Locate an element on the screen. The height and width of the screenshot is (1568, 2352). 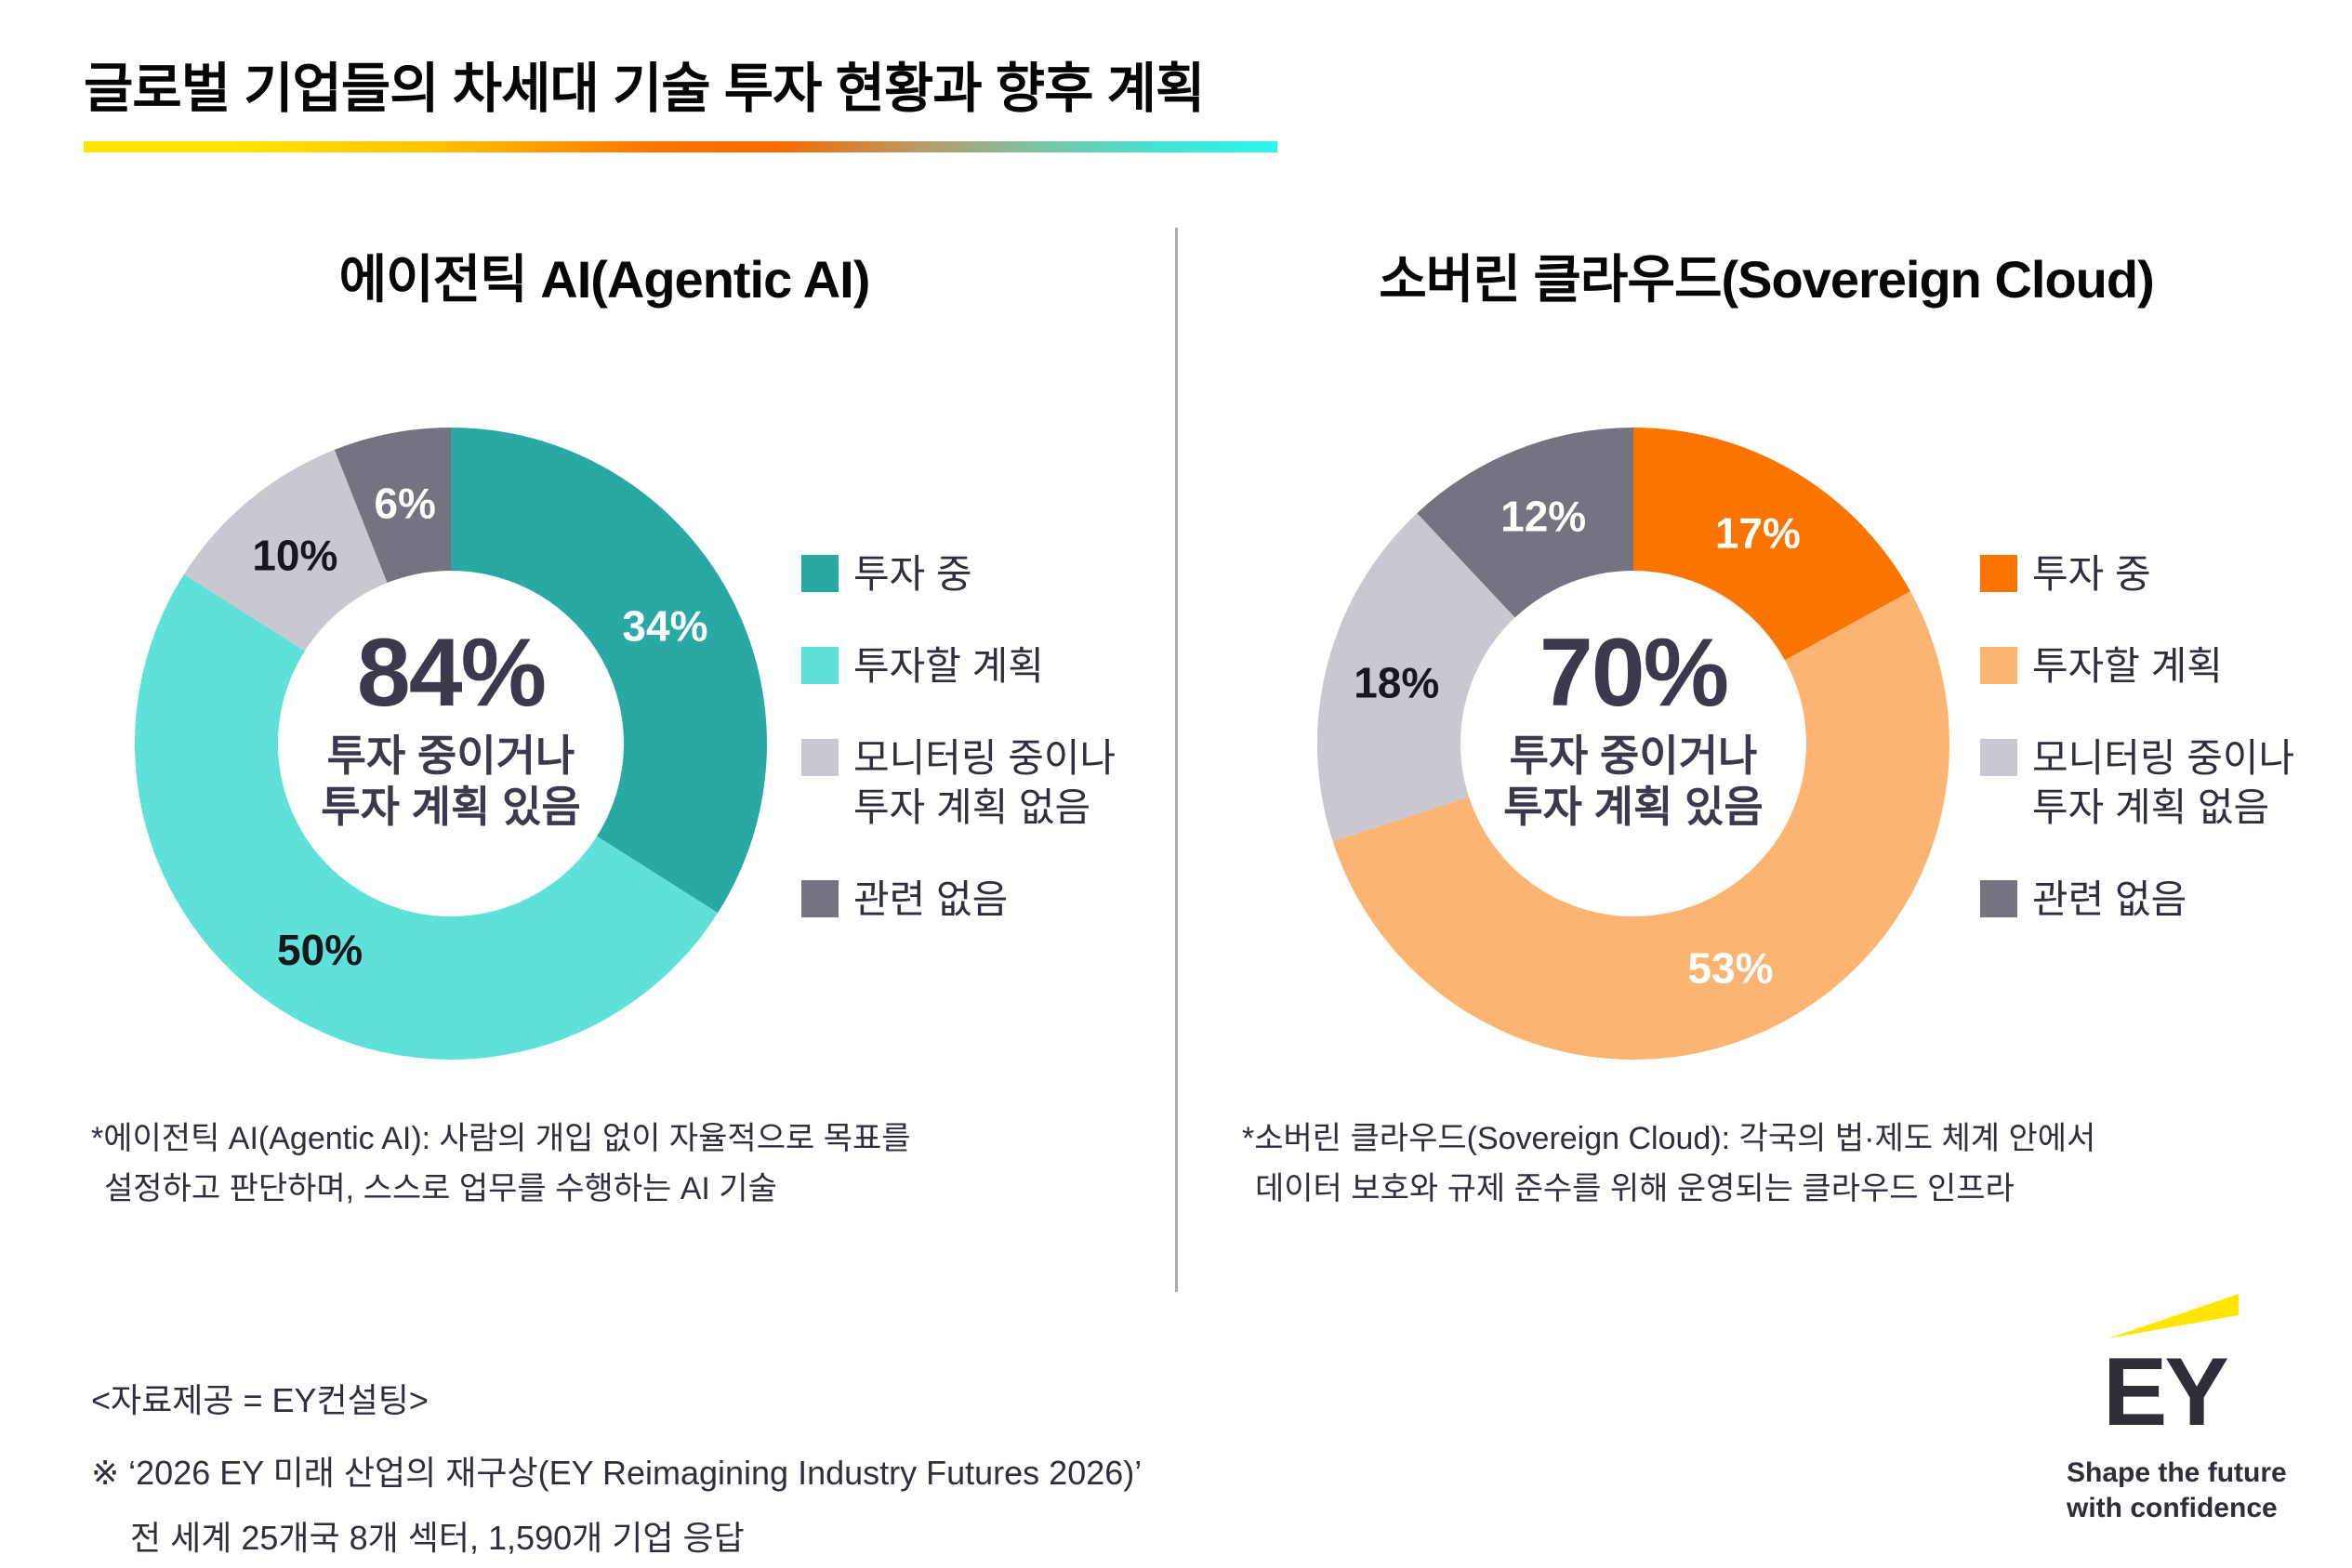
source-provider: <자료제공 = EY컨설팅> is located at coordinates (260, 1400).